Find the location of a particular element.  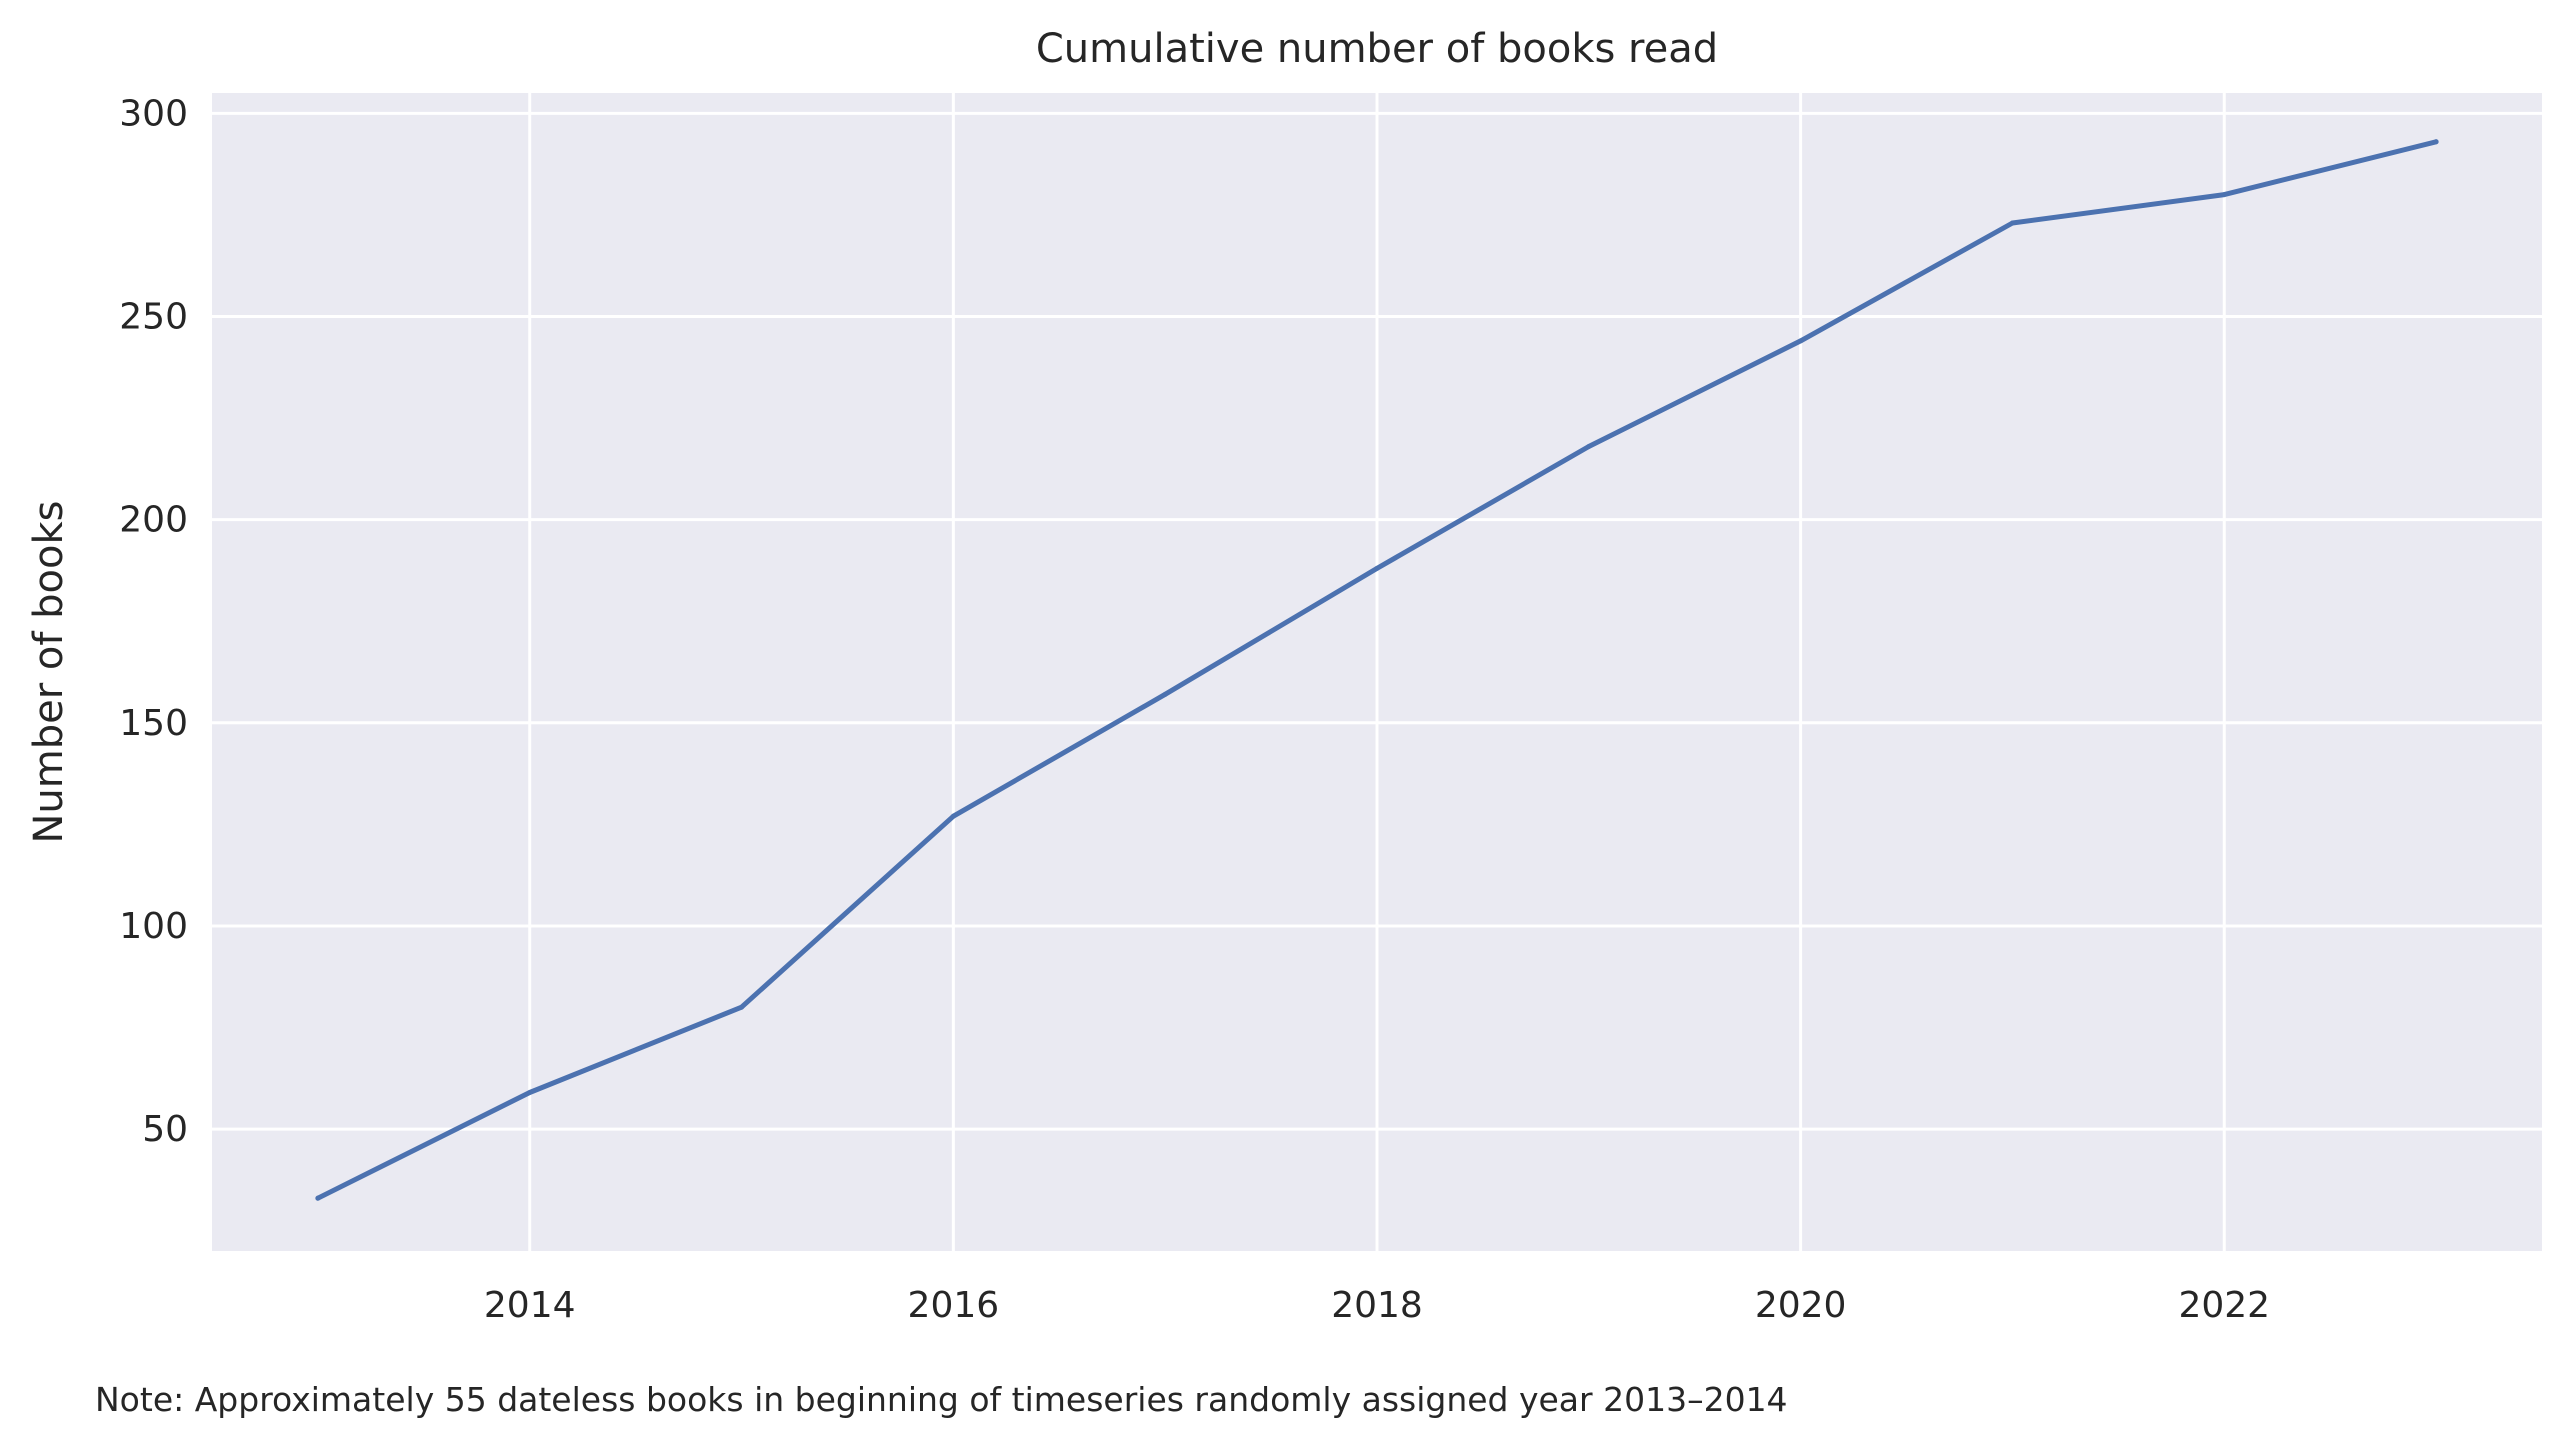

y-tick-label: 300 is located at coordinates (153, 113).